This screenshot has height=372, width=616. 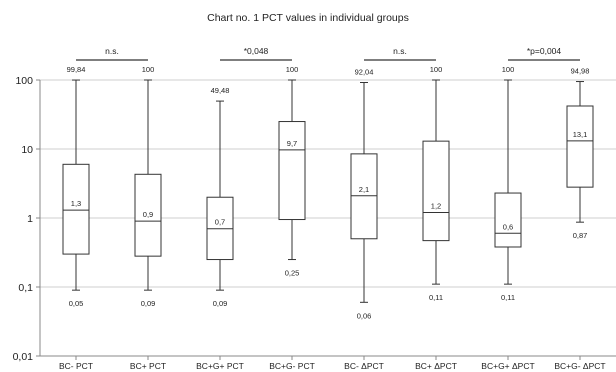 What do you see at coordinates (256, 51) in the screenshot?
I see `significance-label: *0,048` at bounding box center [256, 51].